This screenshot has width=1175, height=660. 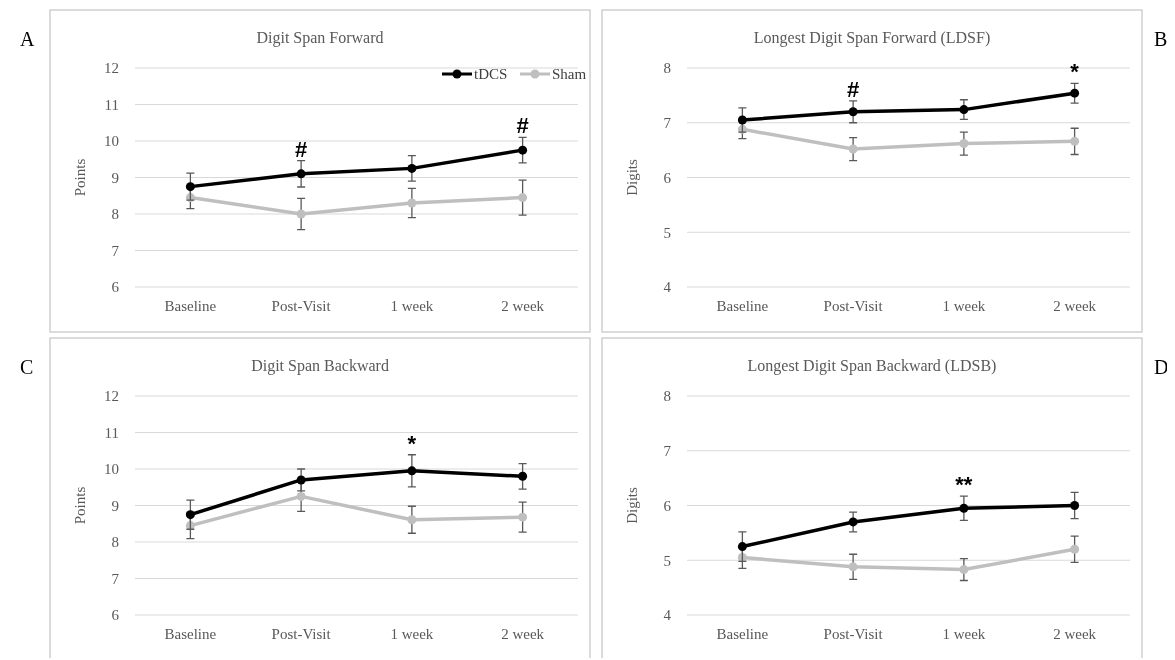 What do you see at coordinates (320, 38) in the screenshot?
I see `chart-title: Digit Span Forward` at bounding box center [320, 38].